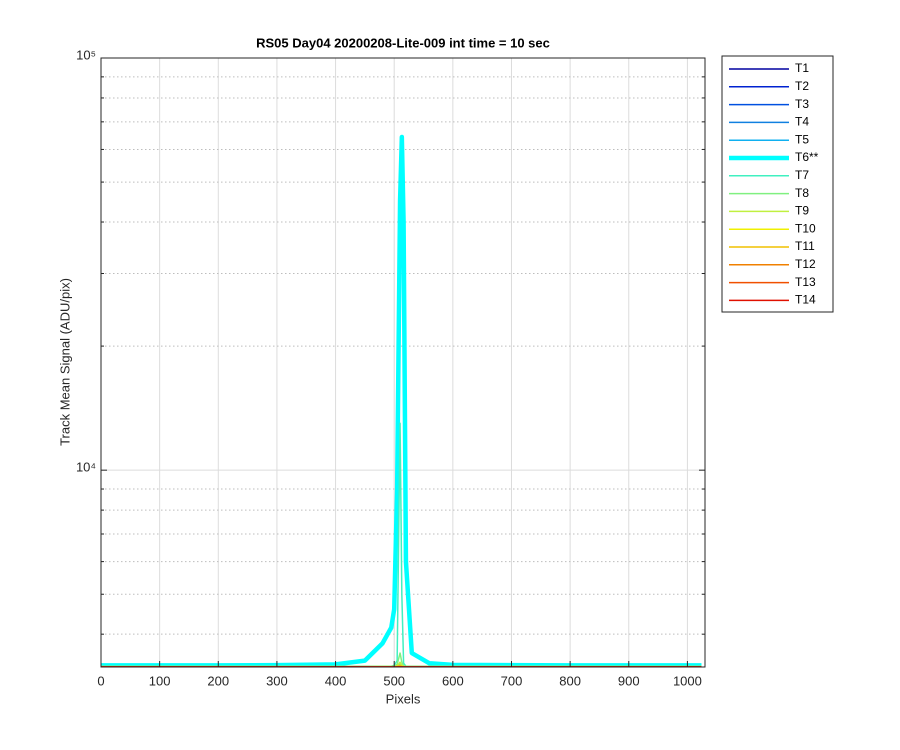  Describe the element at coordinates (805, 282) in the screenshot. I see `legend-label: T13` at that location.